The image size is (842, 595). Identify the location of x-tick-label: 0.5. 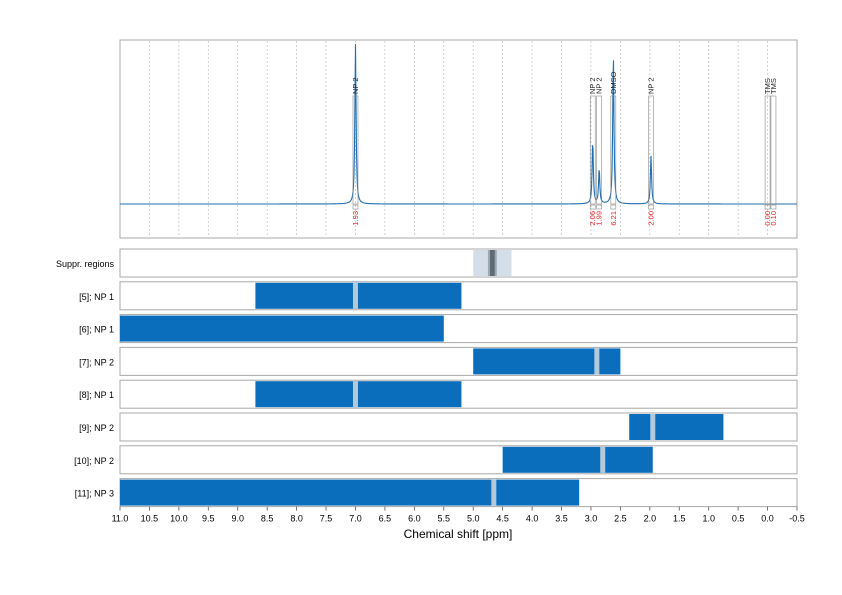
(738, 519).